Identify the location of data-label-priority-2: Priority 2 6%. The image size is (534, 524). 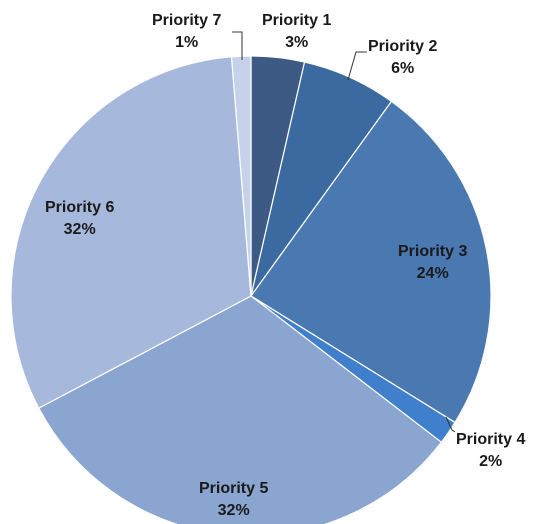
(402, 58).